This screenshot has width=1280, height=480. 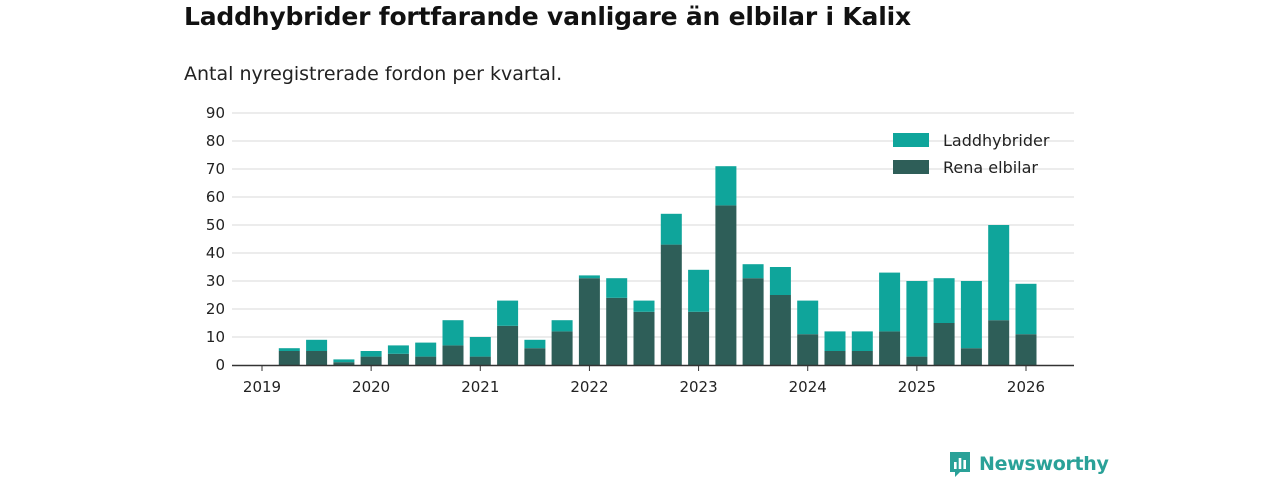 I want to click on y-tick-label-40: 40, so click(x=215, y=253).